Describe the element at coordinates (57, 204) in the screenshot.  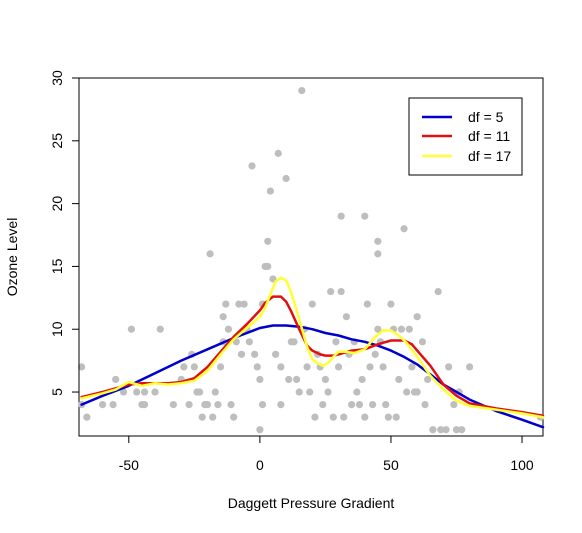
I see `y-tick-label: 20` at that location.